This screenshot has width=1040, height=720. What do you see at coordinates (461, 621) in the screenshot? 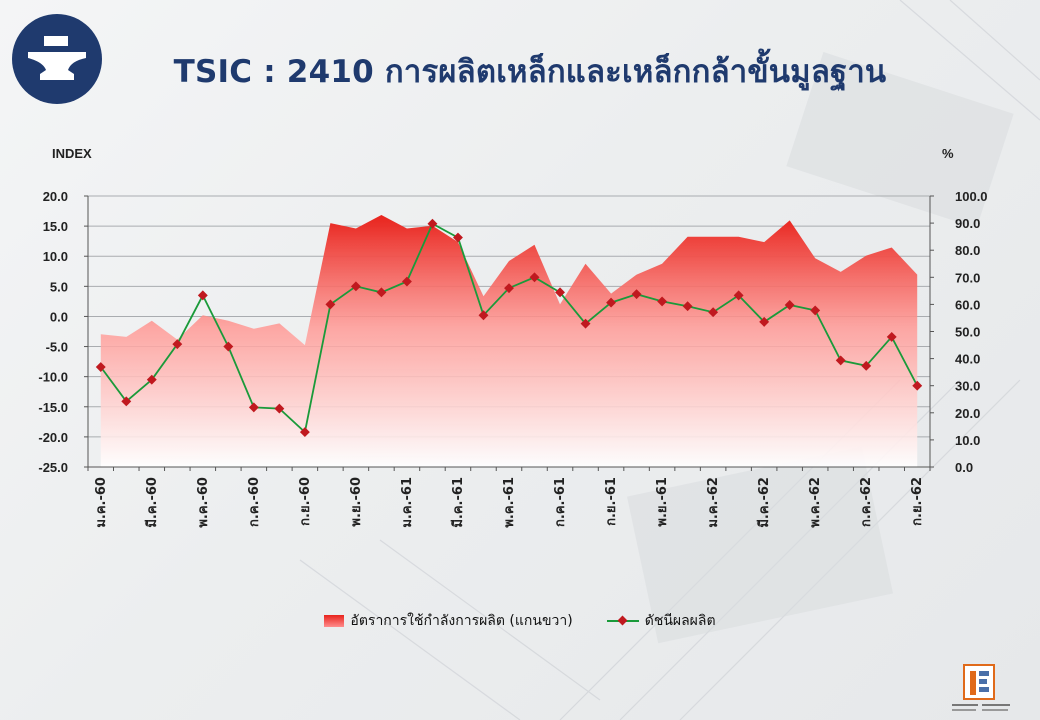
I see `legend-label-capacity: อัตราการใช้กำลังการผลิต (แกนขวา)` at bounding box center [461, 621].